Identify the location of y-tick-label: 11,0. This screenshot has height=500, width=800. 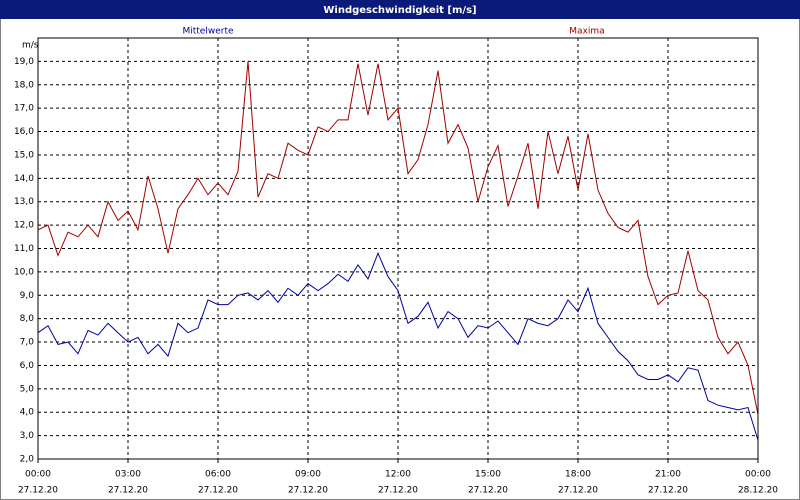
(24, 249).